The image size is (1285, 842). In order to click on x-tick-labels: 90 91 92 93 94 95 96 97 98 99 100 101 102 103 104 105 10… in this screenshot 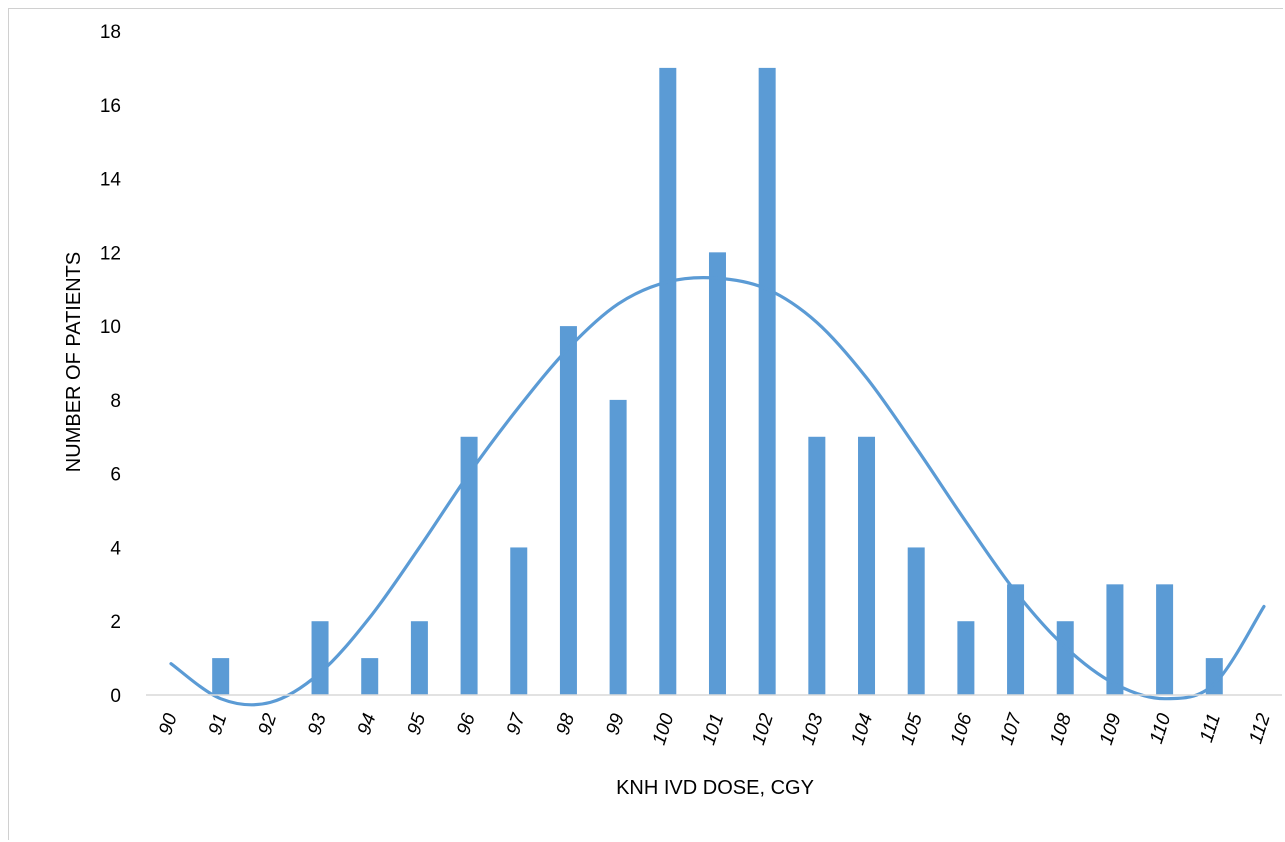, I will do `click(715, 729)`.